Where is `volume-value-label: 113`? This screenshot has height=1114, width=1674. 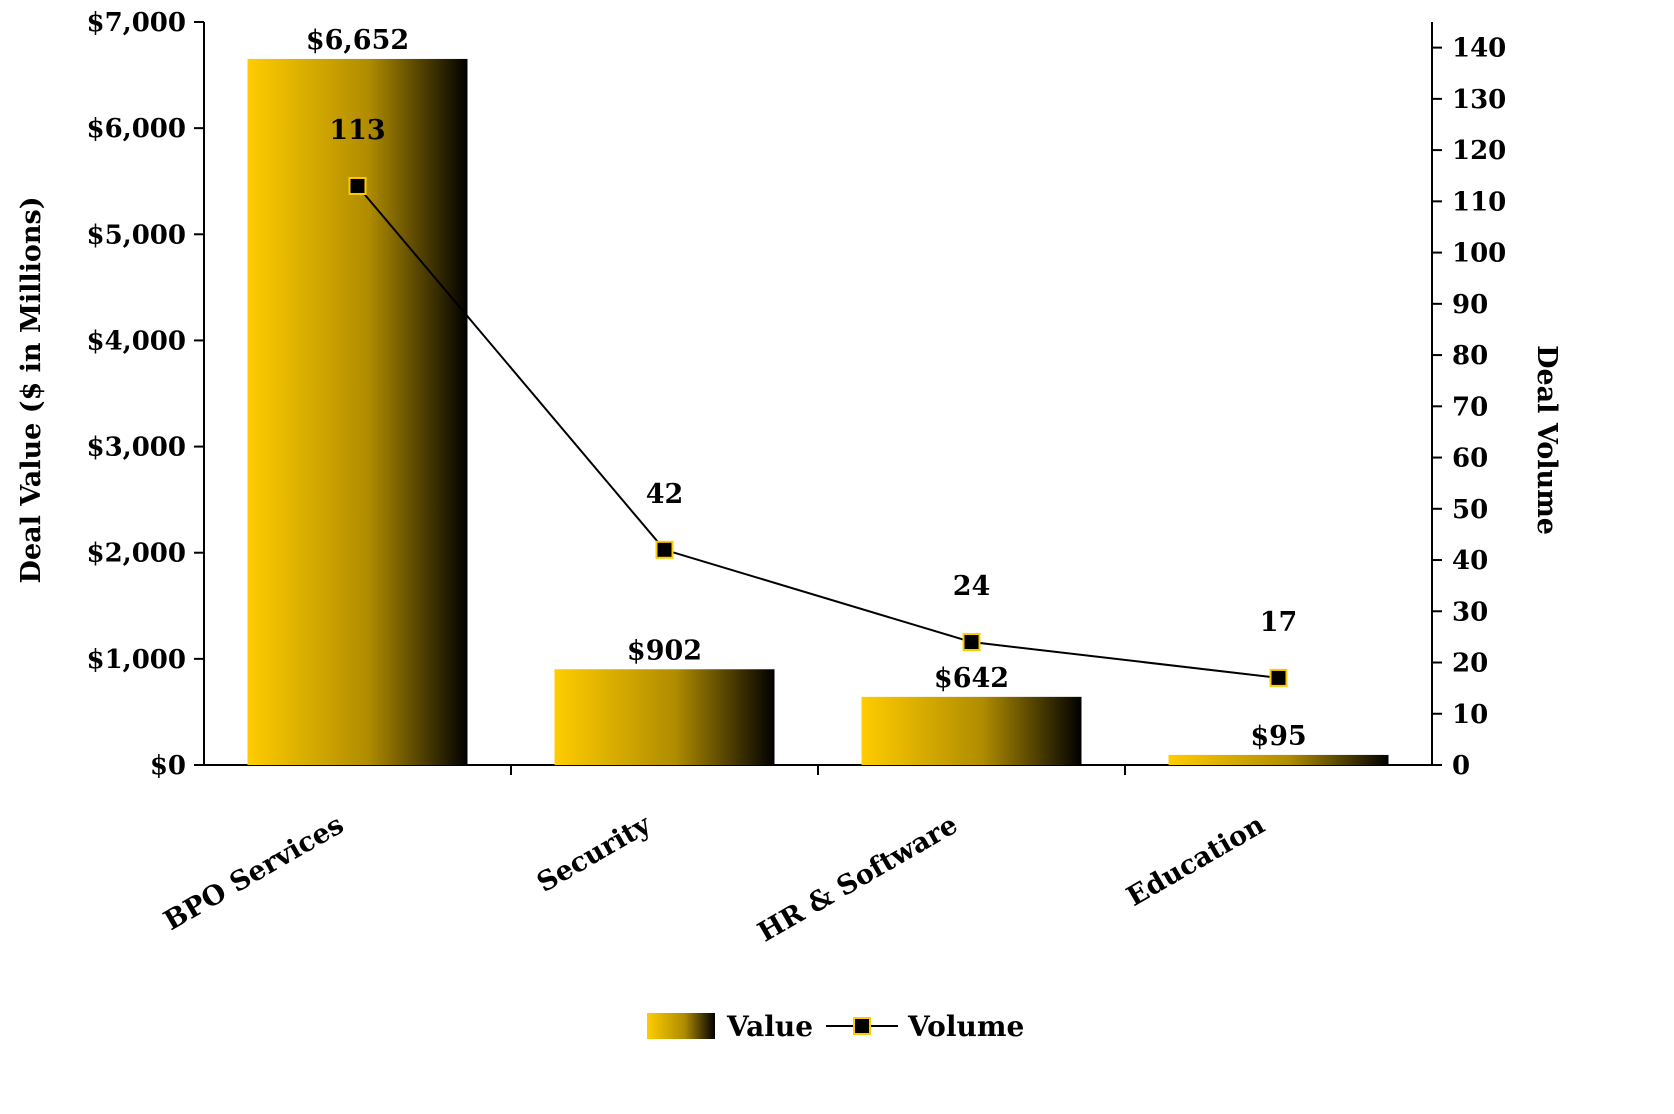
volume-value-label: 113 is located at coordinates (357, 130).